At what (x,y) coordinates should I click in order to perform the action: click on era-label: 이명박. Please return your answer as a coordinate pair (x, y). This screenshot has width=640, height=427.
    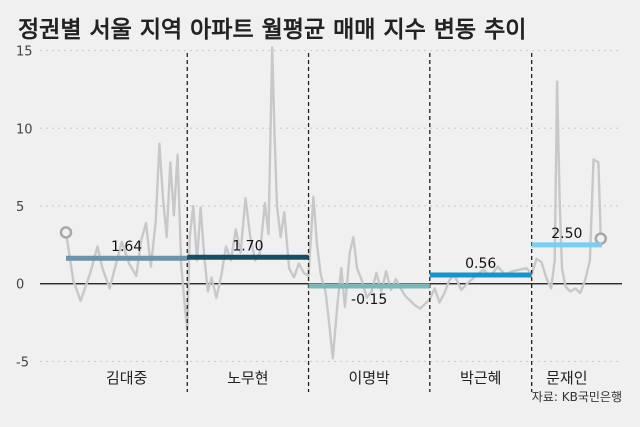
    Looking at the image, I should click on (369, 378).